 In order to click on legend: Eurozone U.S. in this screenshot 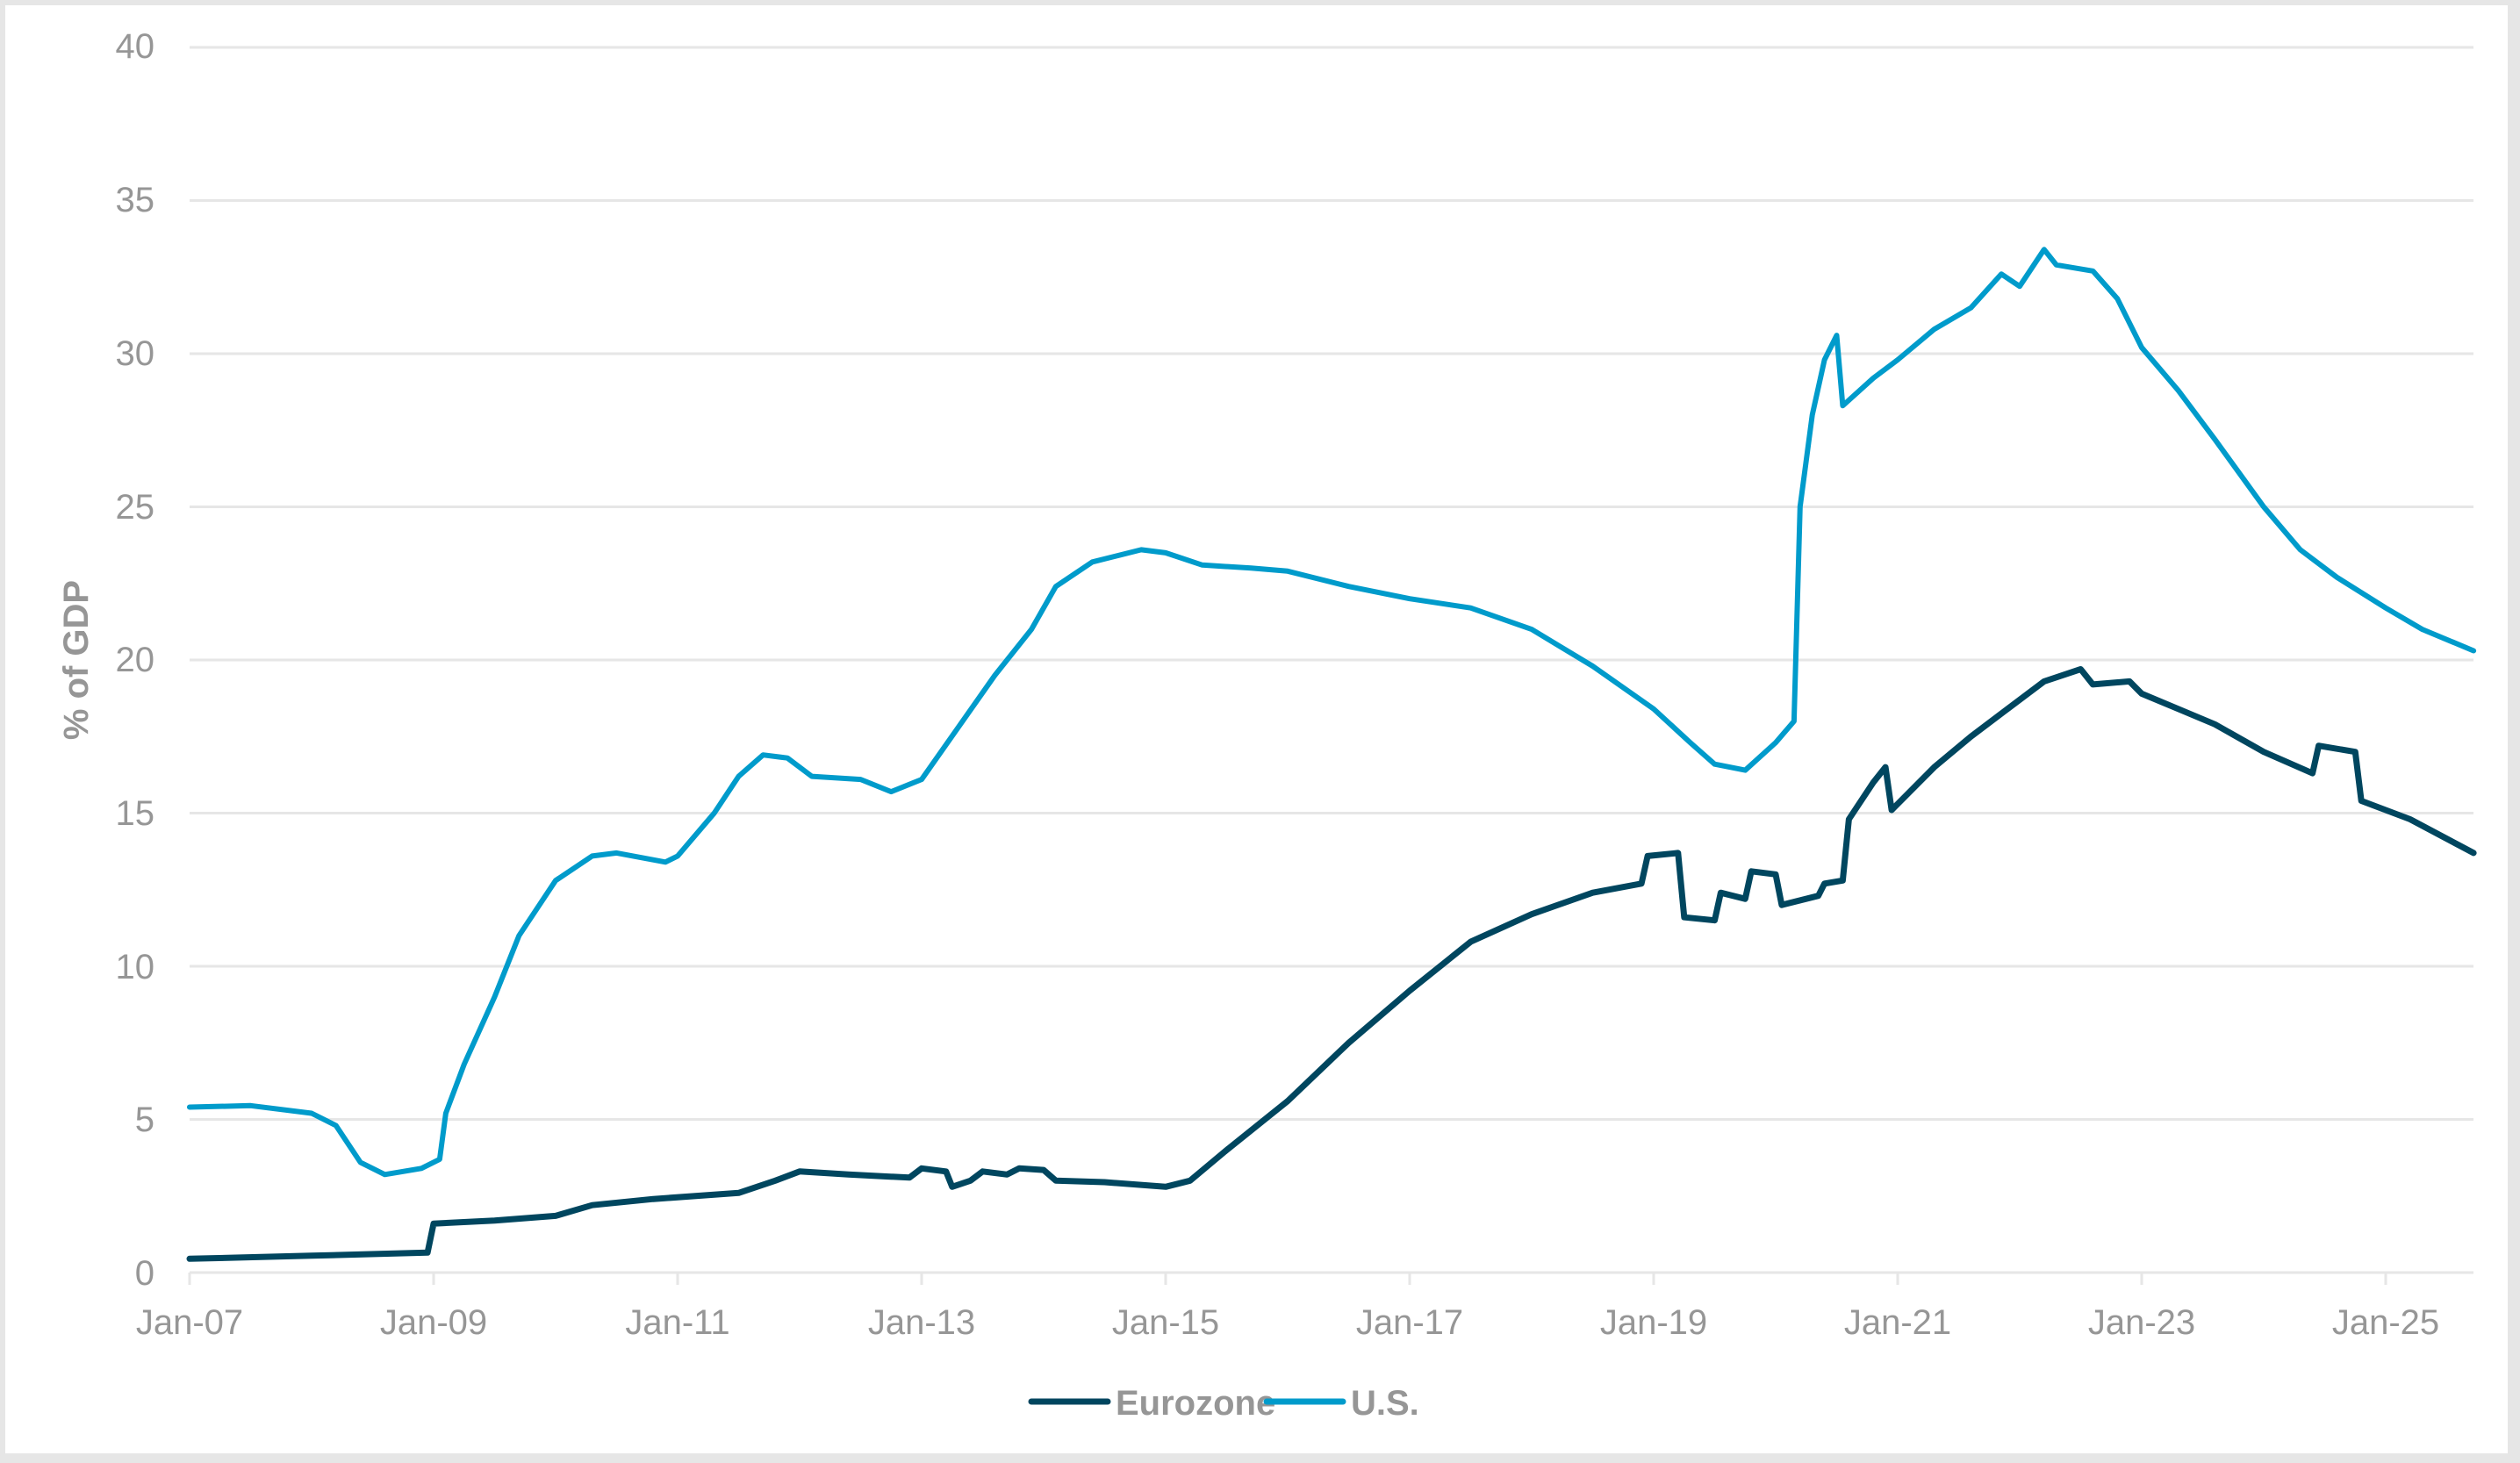, I will do `click(1223, 1403)`.